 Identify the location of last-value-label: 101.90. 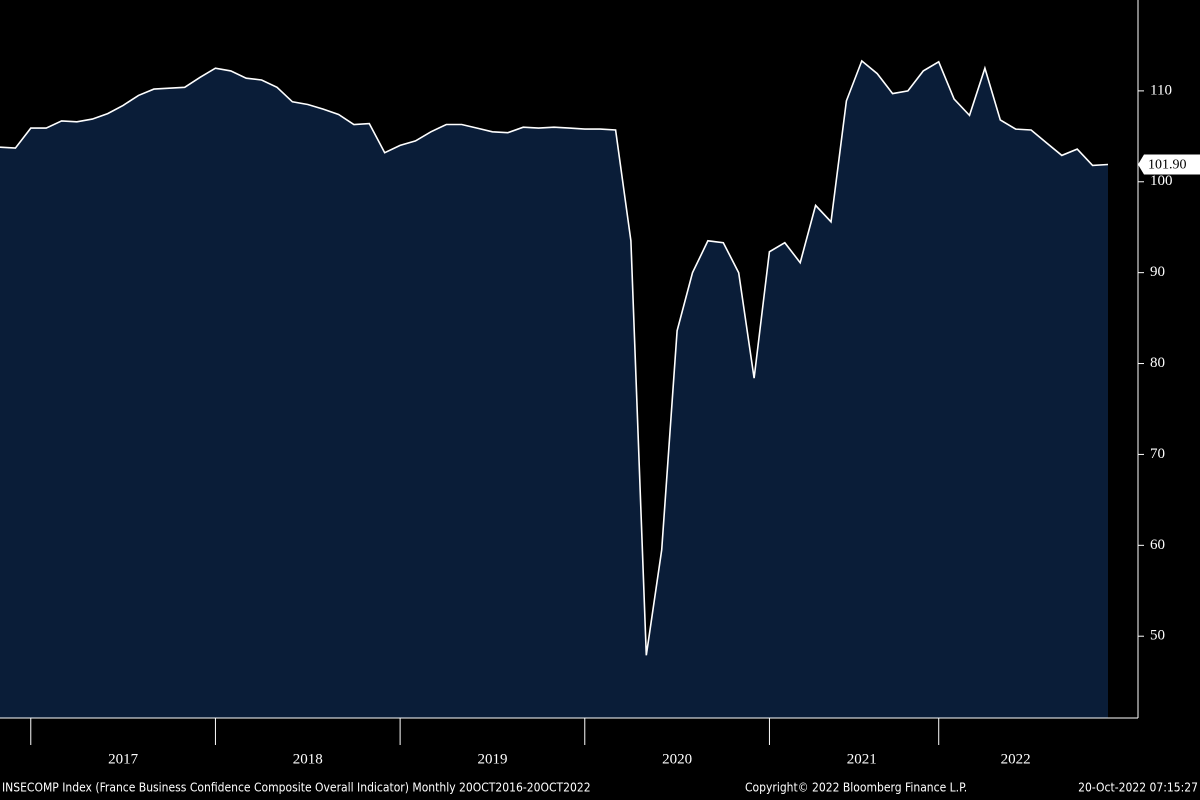
(1167, 165).